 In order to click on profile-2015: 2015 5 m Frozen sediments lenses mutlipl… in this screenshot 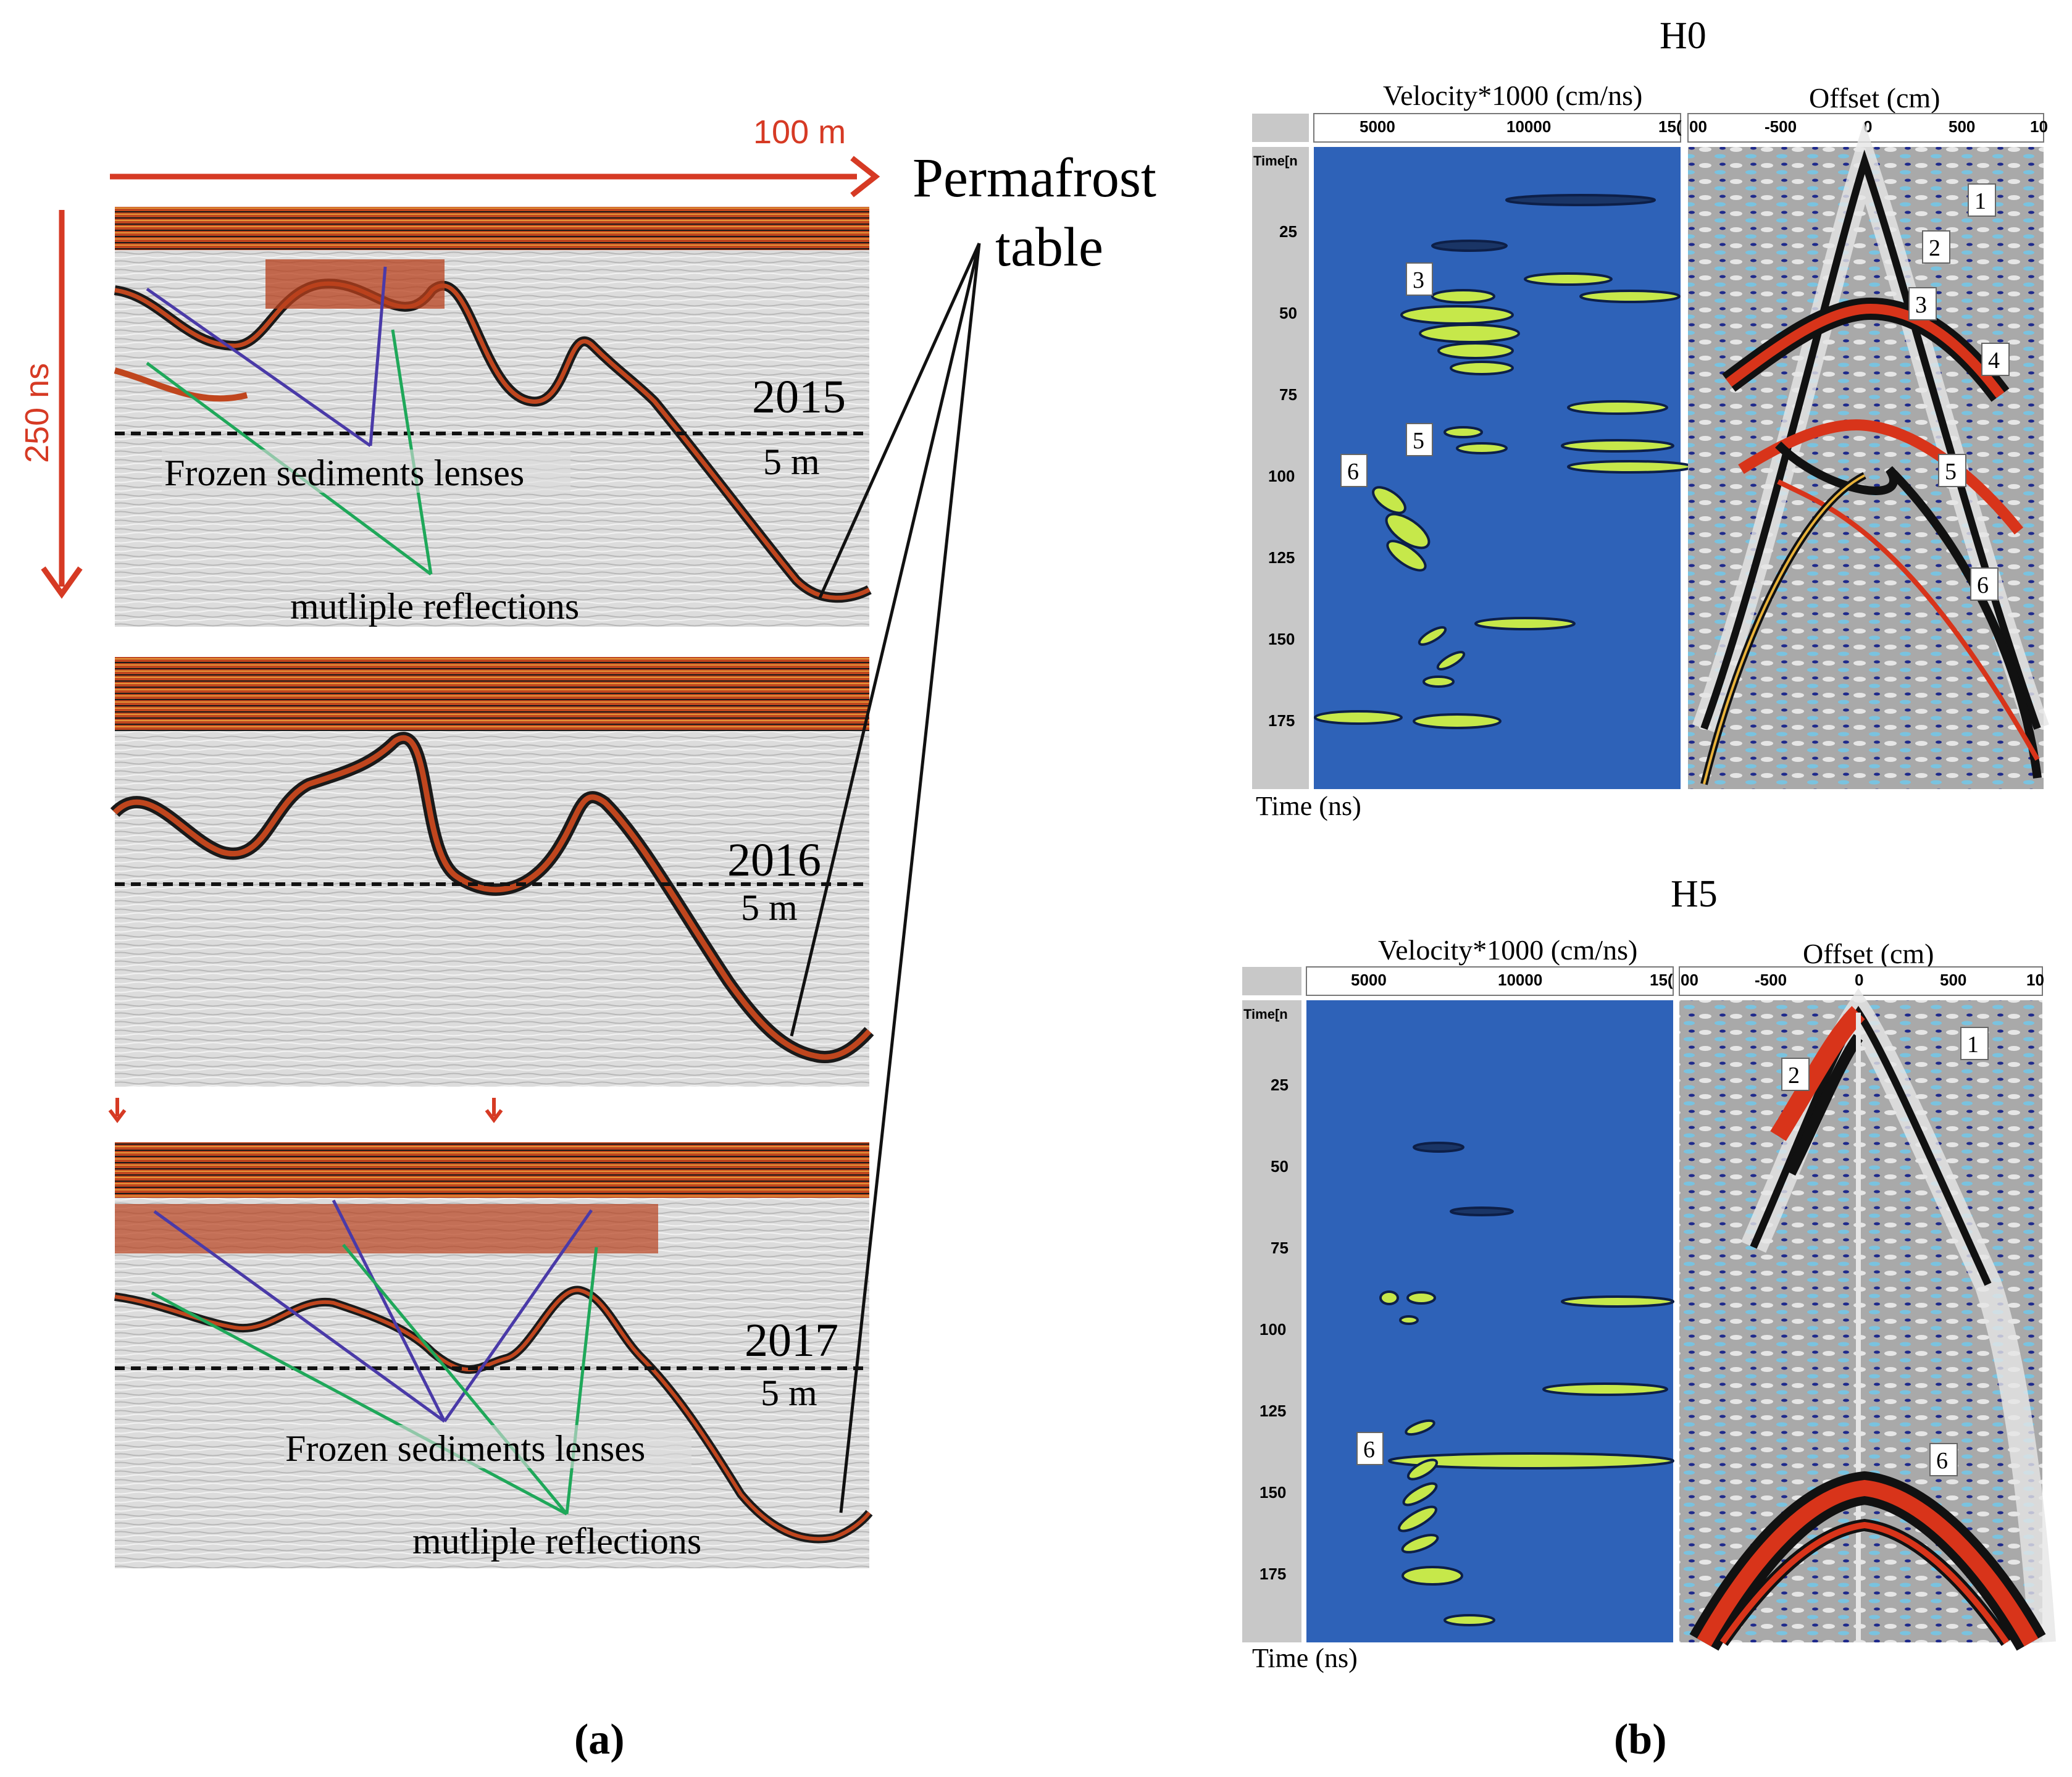, I will do `click(493, 417)`.